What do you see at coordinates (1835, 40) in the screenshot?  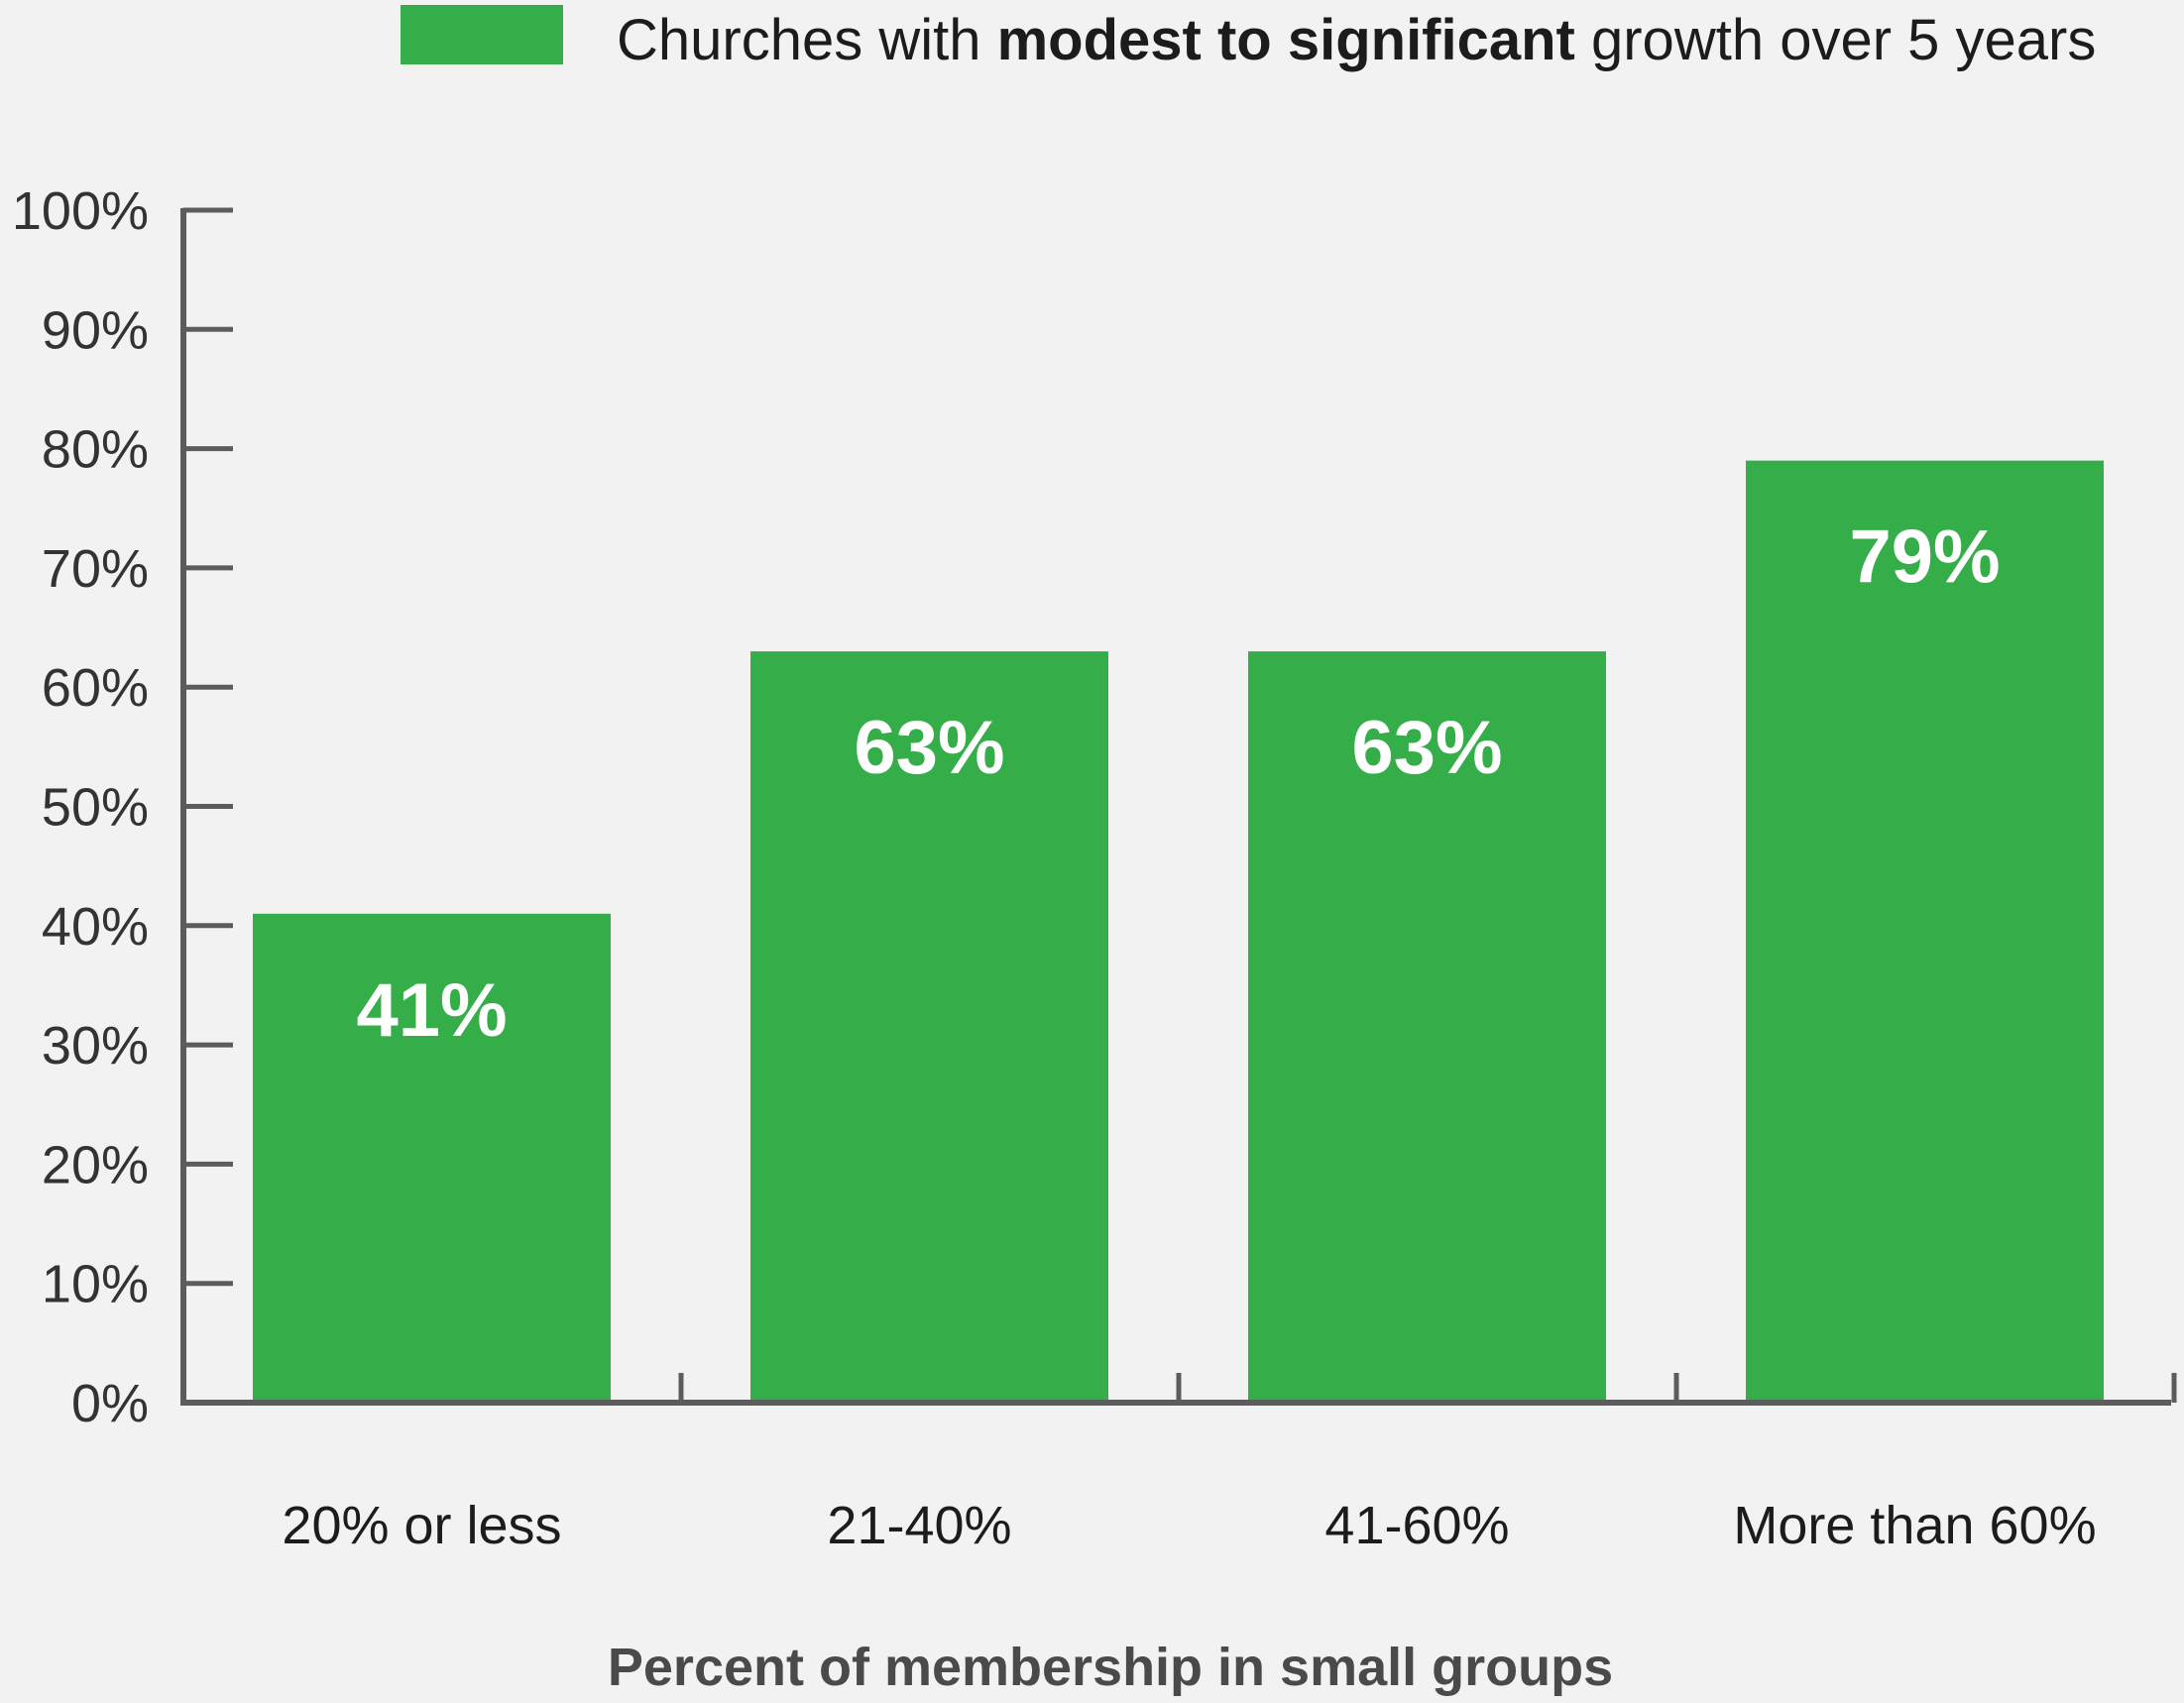 I see `legend-text-suffix: growth over 5 years` at bounding box center [1835, 40].